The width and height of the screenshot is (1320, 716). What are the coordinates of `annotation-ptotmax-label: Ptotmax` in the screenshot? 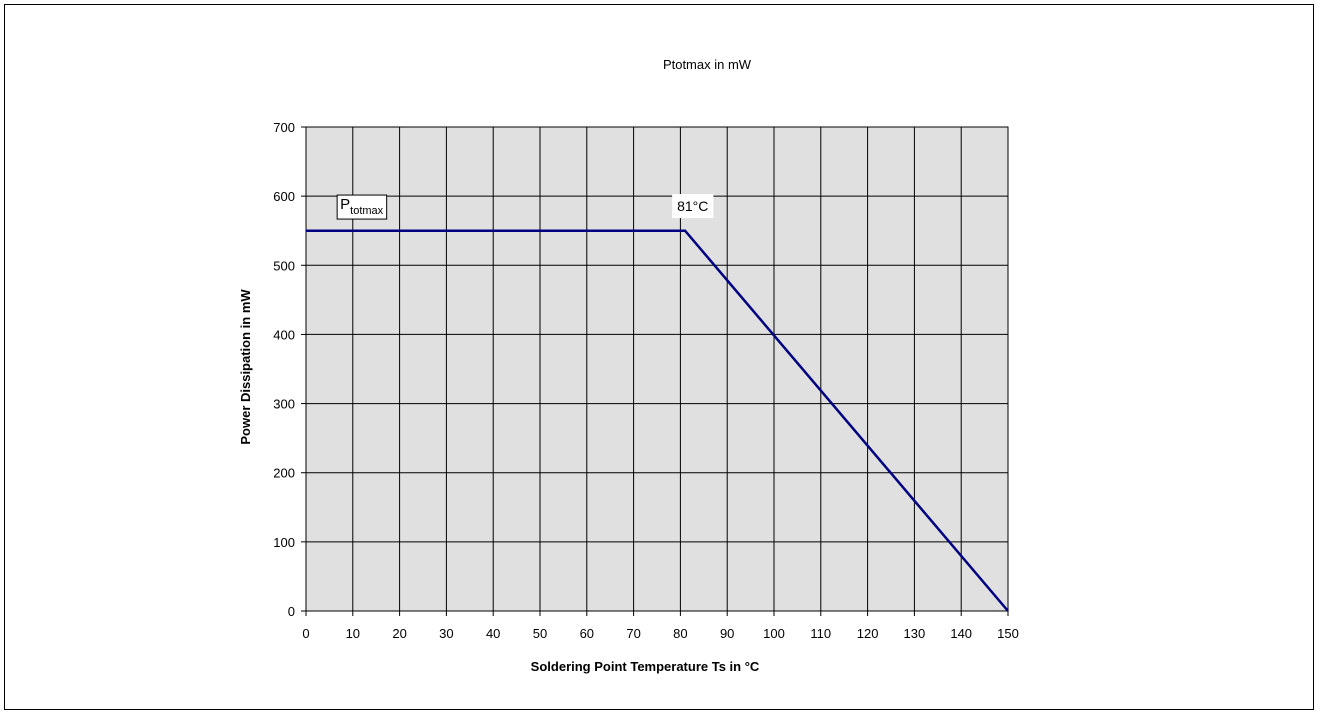 It's located at (362, 206).